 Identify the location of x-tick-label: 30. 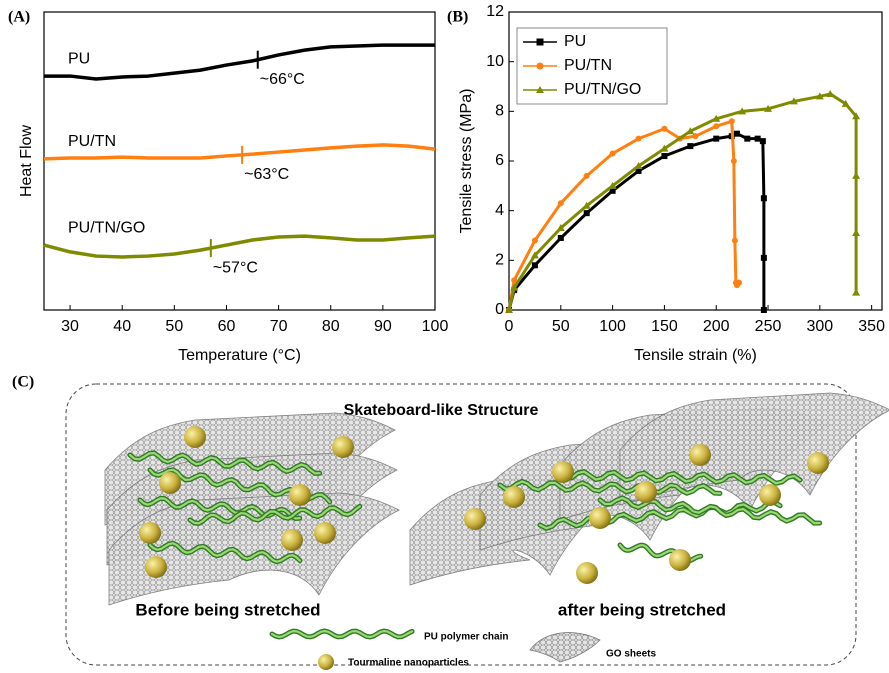
(70, 326).